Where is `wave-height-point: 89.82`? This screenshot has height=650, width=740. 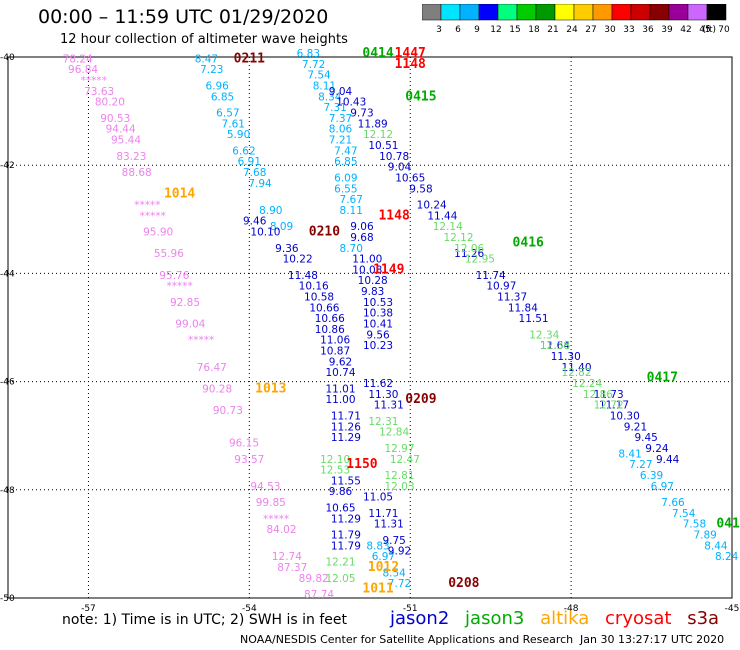
wave-height-point: 89.82 is located at coordinates (314, 579).